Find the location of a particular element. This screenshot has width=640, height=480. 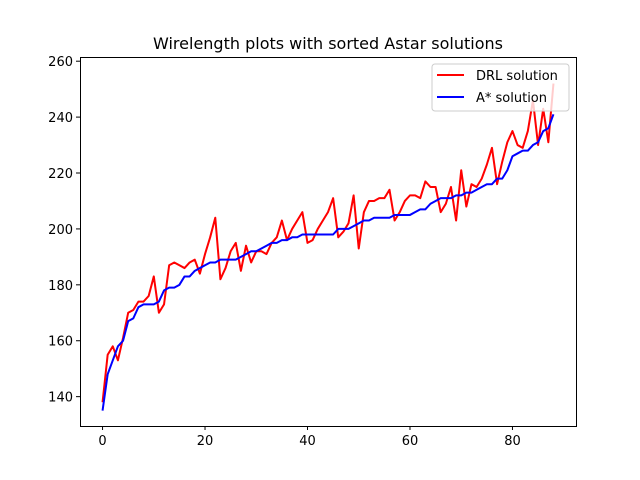

y-axis: 140 160 180 200 220 240 260 is located at coordinates (64, 230).